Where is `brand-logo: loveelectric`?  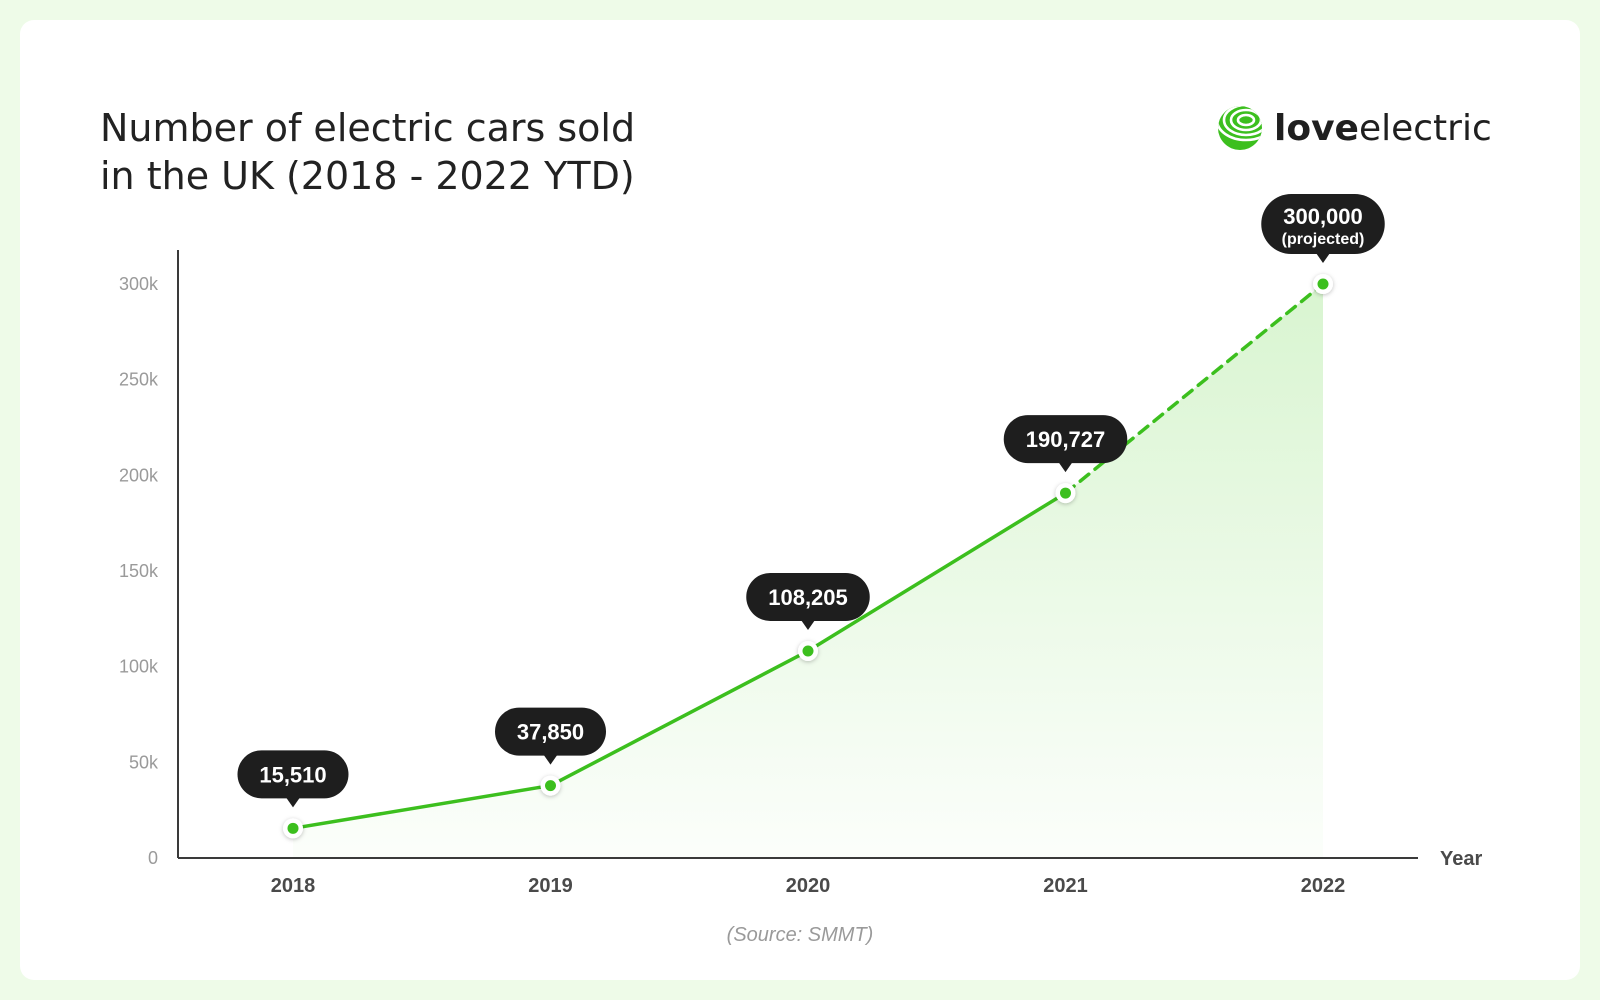
brand-logo: loveelectric is located at coordinates (1354, 128).